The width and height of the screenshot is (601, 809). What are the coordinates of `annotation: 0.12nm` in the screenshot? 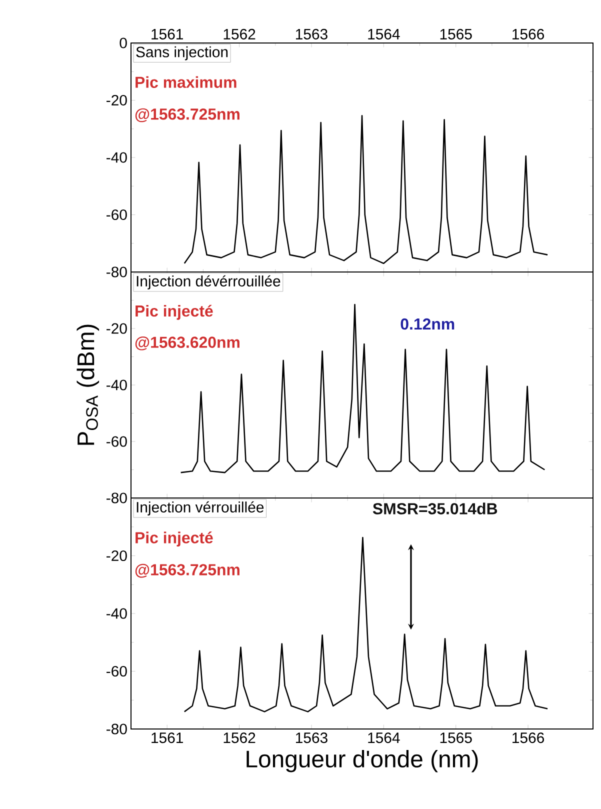 It's located at (427, 324).